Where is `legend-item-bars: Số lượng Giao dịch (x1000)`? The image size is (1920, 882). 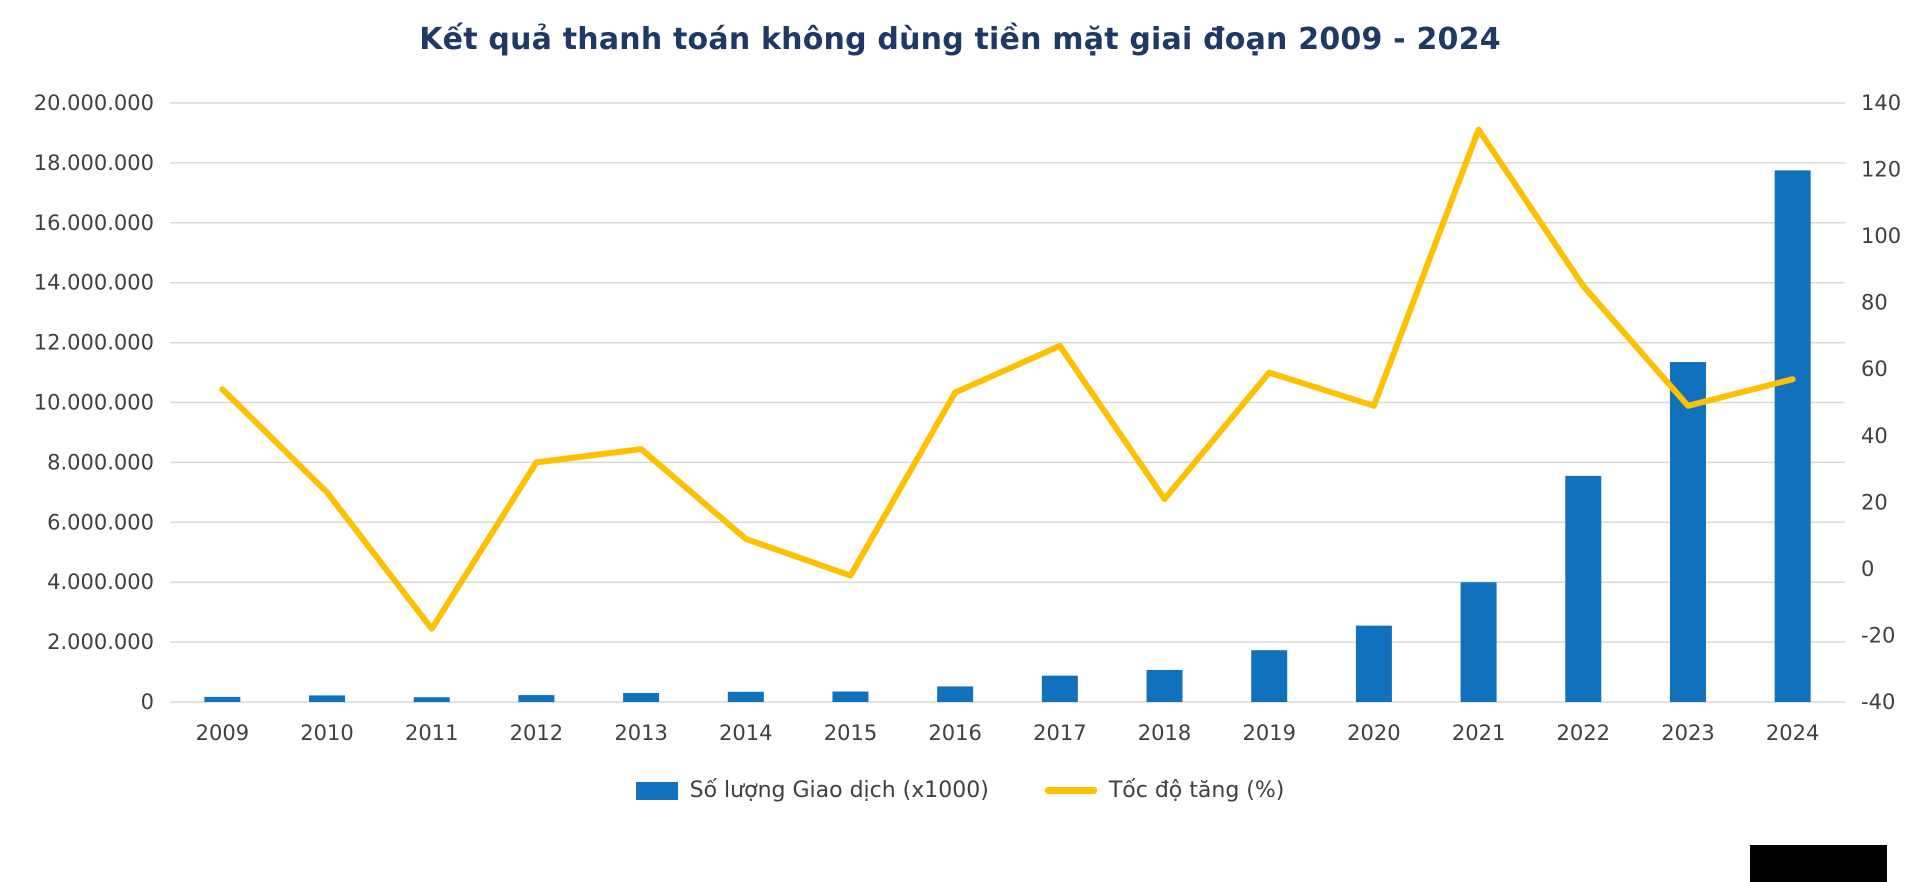 legend-item-bars: Số lượng Giao dịch (x1000) is located at coordinates (812, 790).